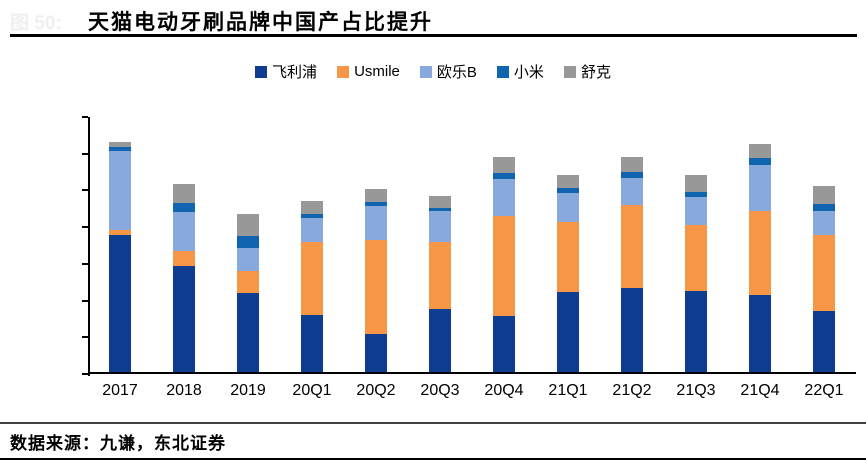  I want to click on x-tick-label-21Q4: 21Q4, so click(760, 390).